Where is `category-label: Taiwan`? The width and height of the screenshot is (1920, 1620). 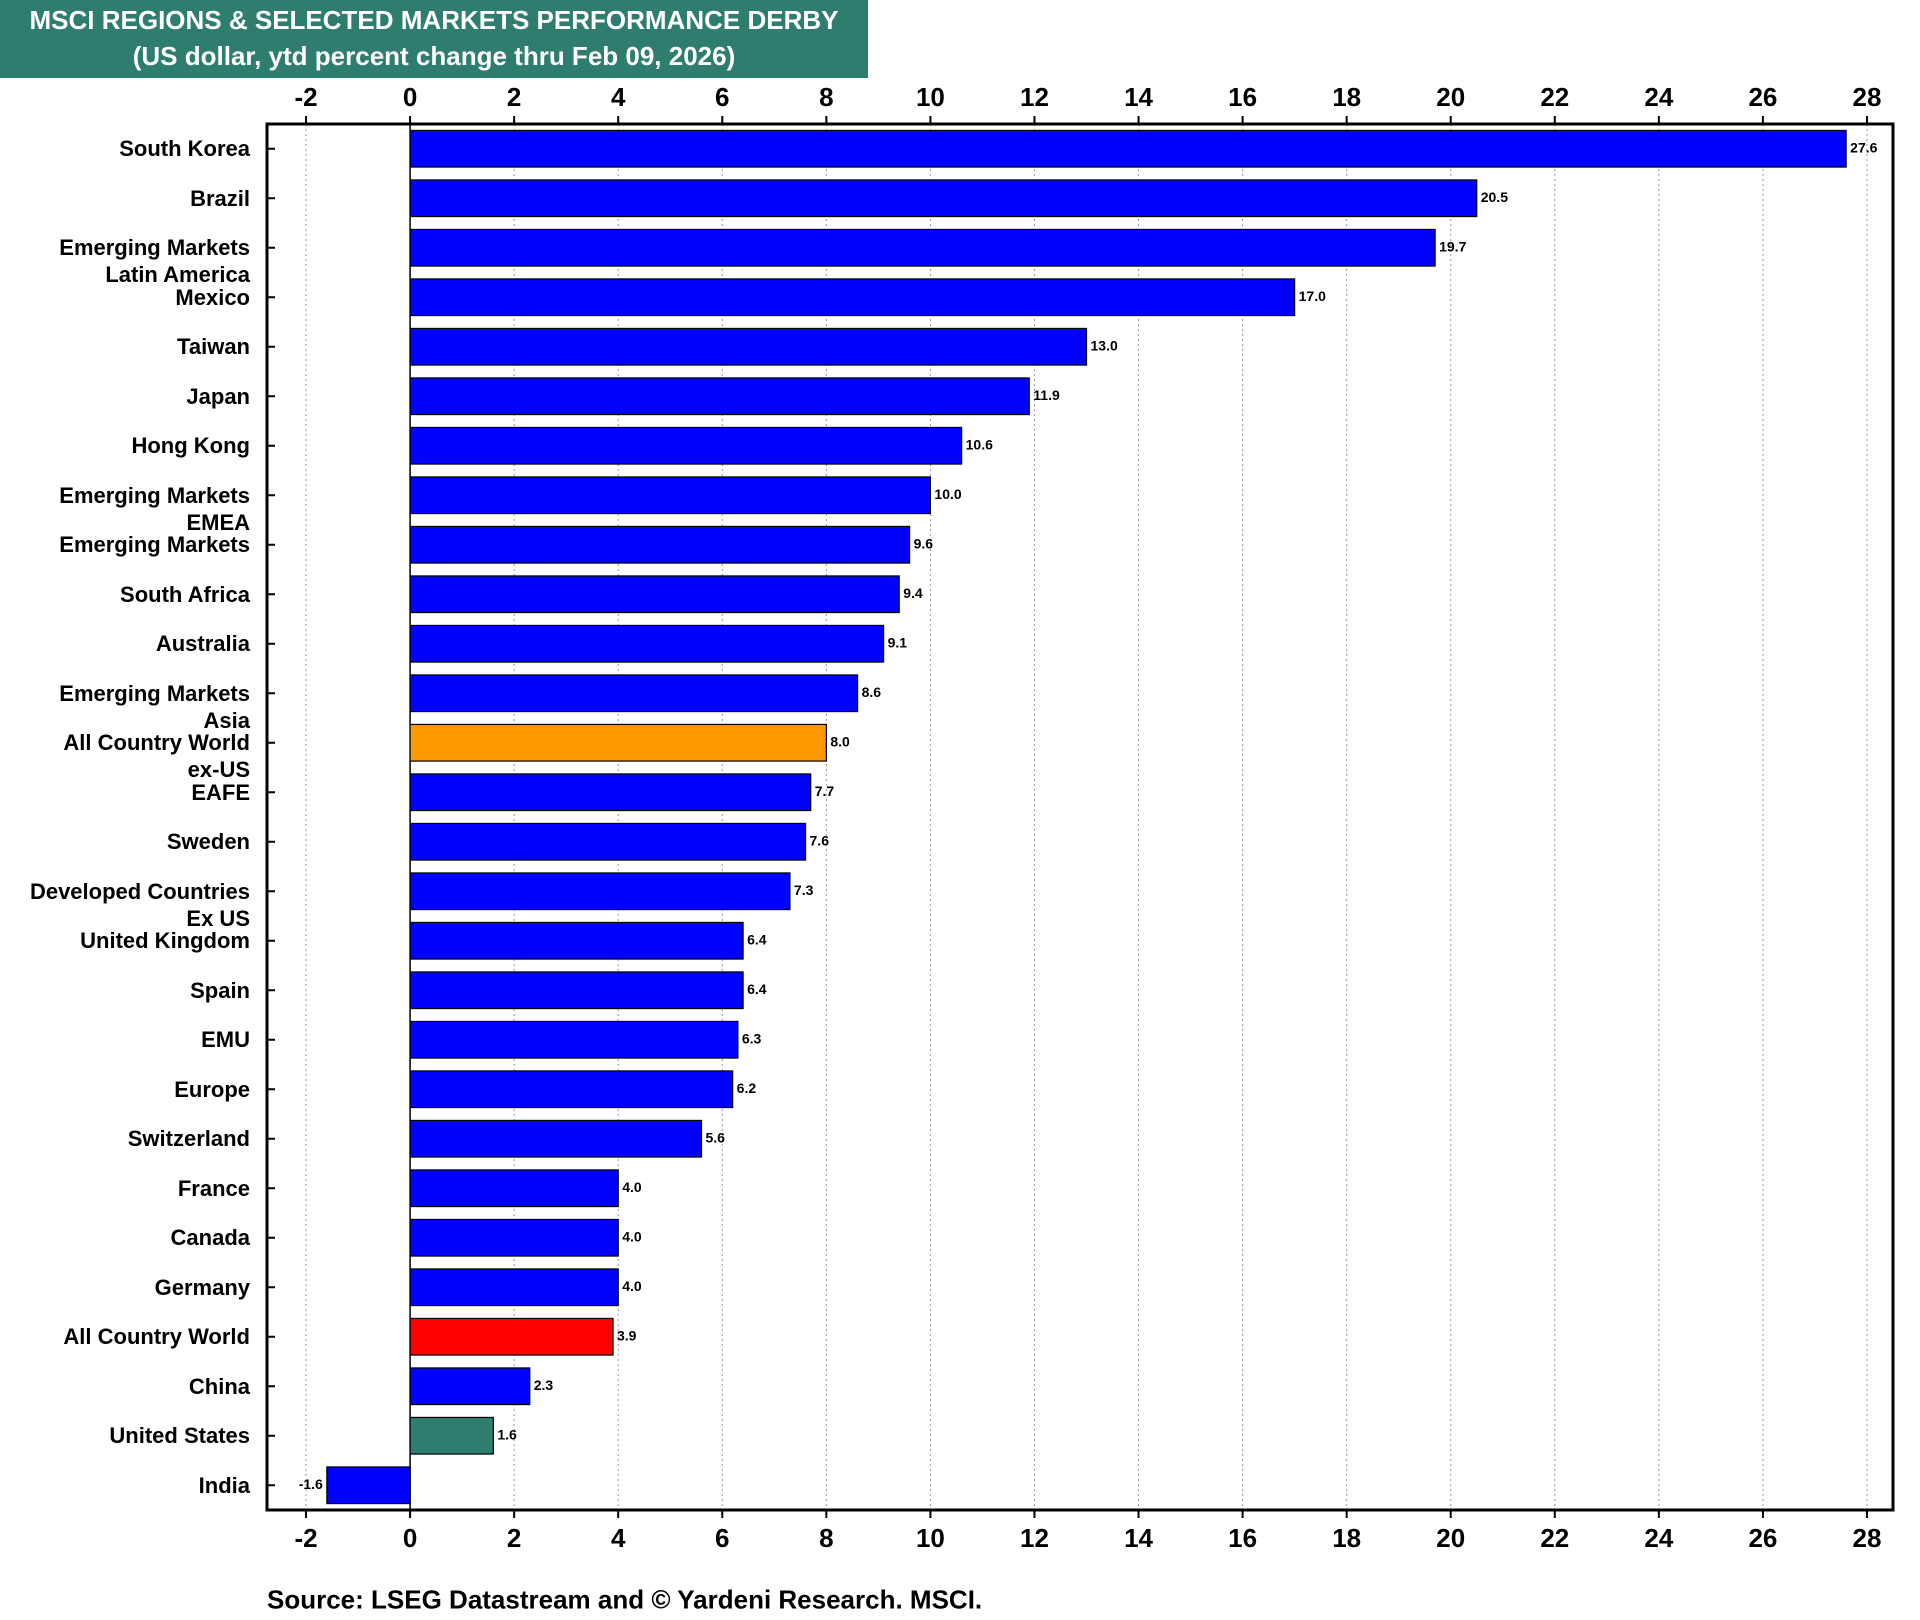 category-label: Taiwan is located at coordinates (213, 347).